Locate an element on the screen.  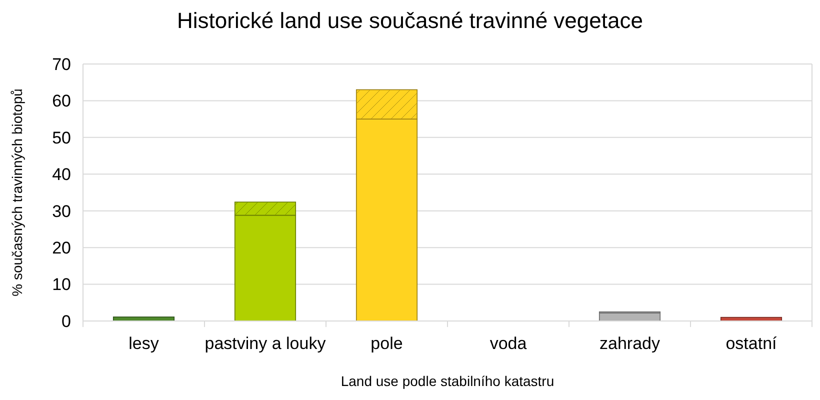
x-tick-label: pole is located at coordinates (386, 343).